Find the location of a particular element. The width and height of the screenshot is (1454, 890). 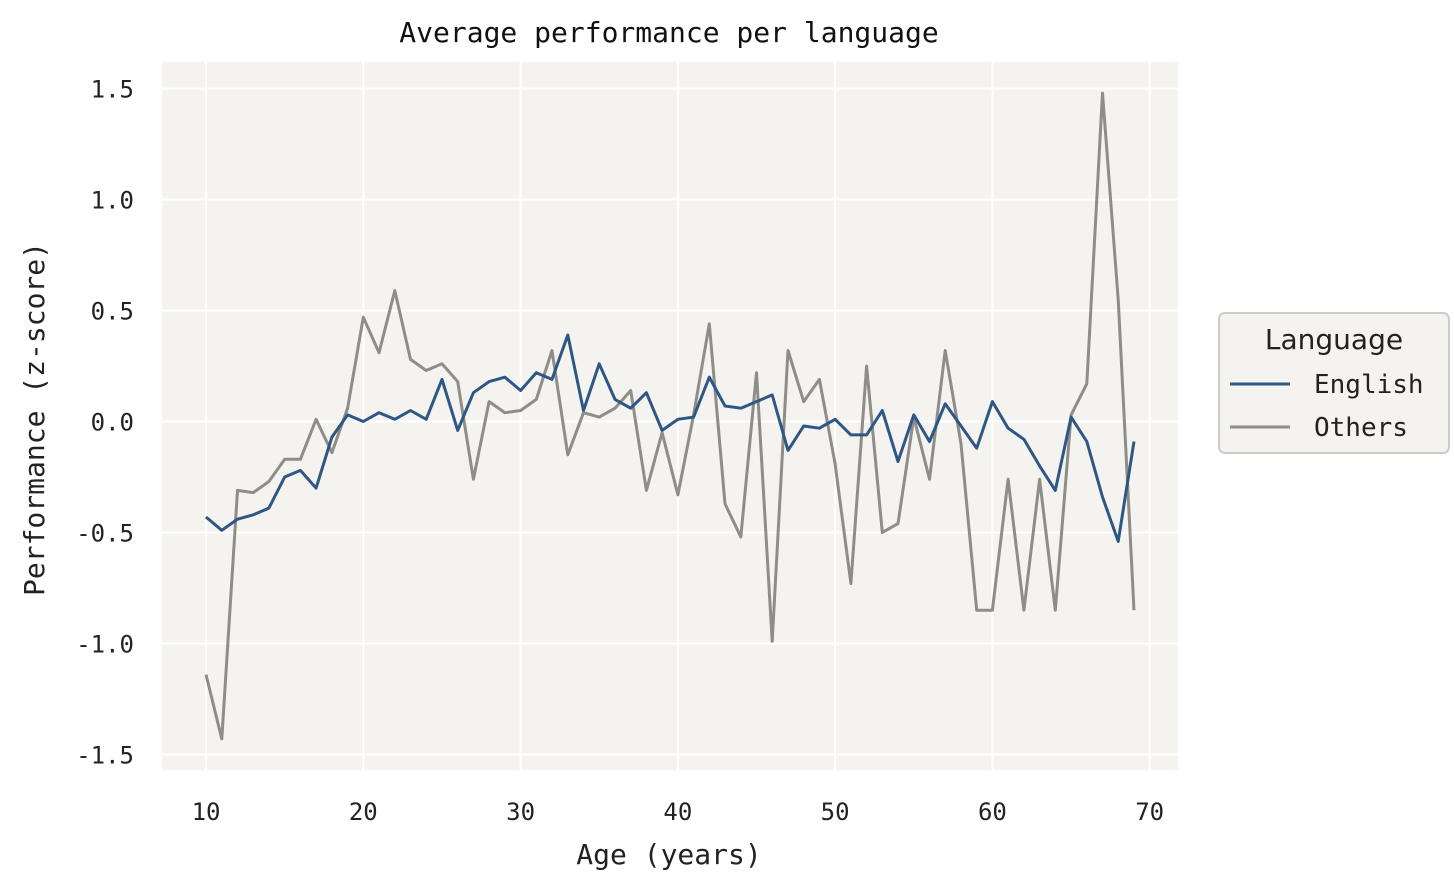

x-tick-label: 70 is located at coordinates (1149, 812).